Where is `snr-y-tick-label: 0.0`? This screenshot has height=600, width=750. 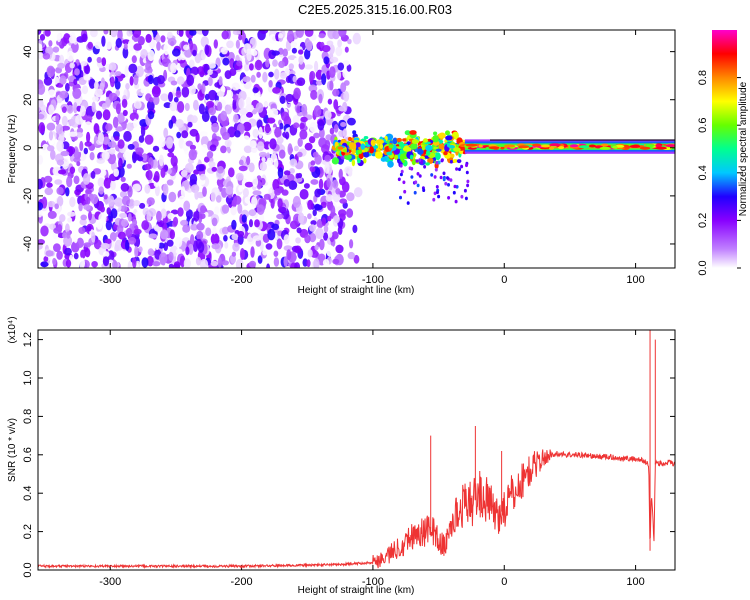 snr-y-tick-label: 0.0 is located at coordinates (28, 569).